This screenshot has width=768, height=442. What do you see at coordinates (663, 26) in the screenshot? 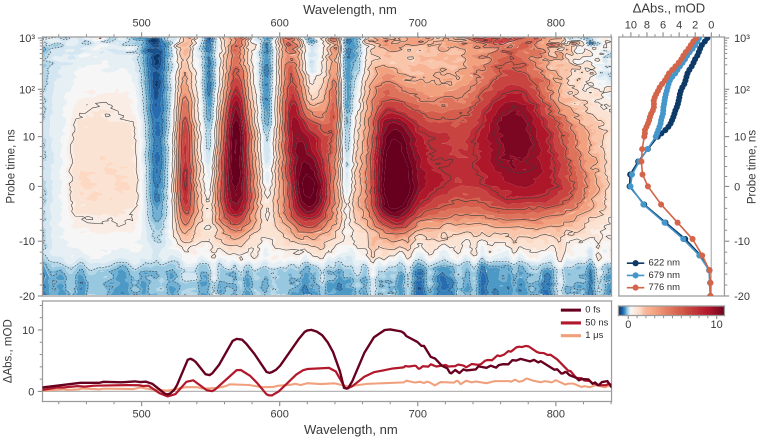
I see `svg-text: 6` at bounding box center [663, 26].